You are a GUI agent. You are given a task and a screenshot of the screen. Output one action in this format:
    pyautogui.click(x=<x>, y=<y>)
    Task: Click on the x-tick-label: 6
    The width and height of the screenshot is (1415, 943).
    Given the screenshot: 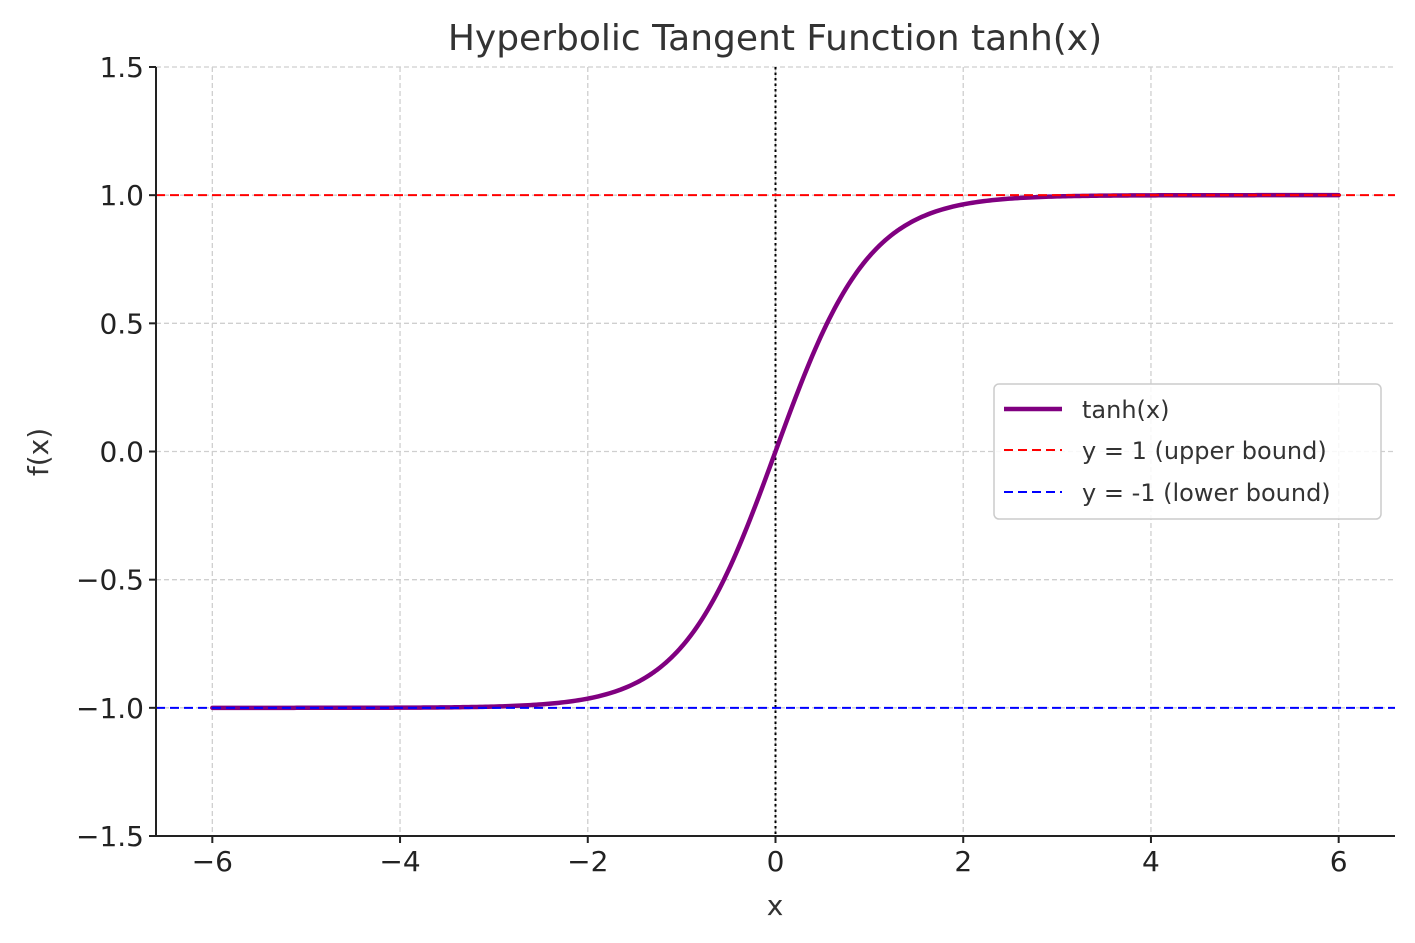 What is the action you would take?
    pyautogui.click(x=1339, y=861)
    